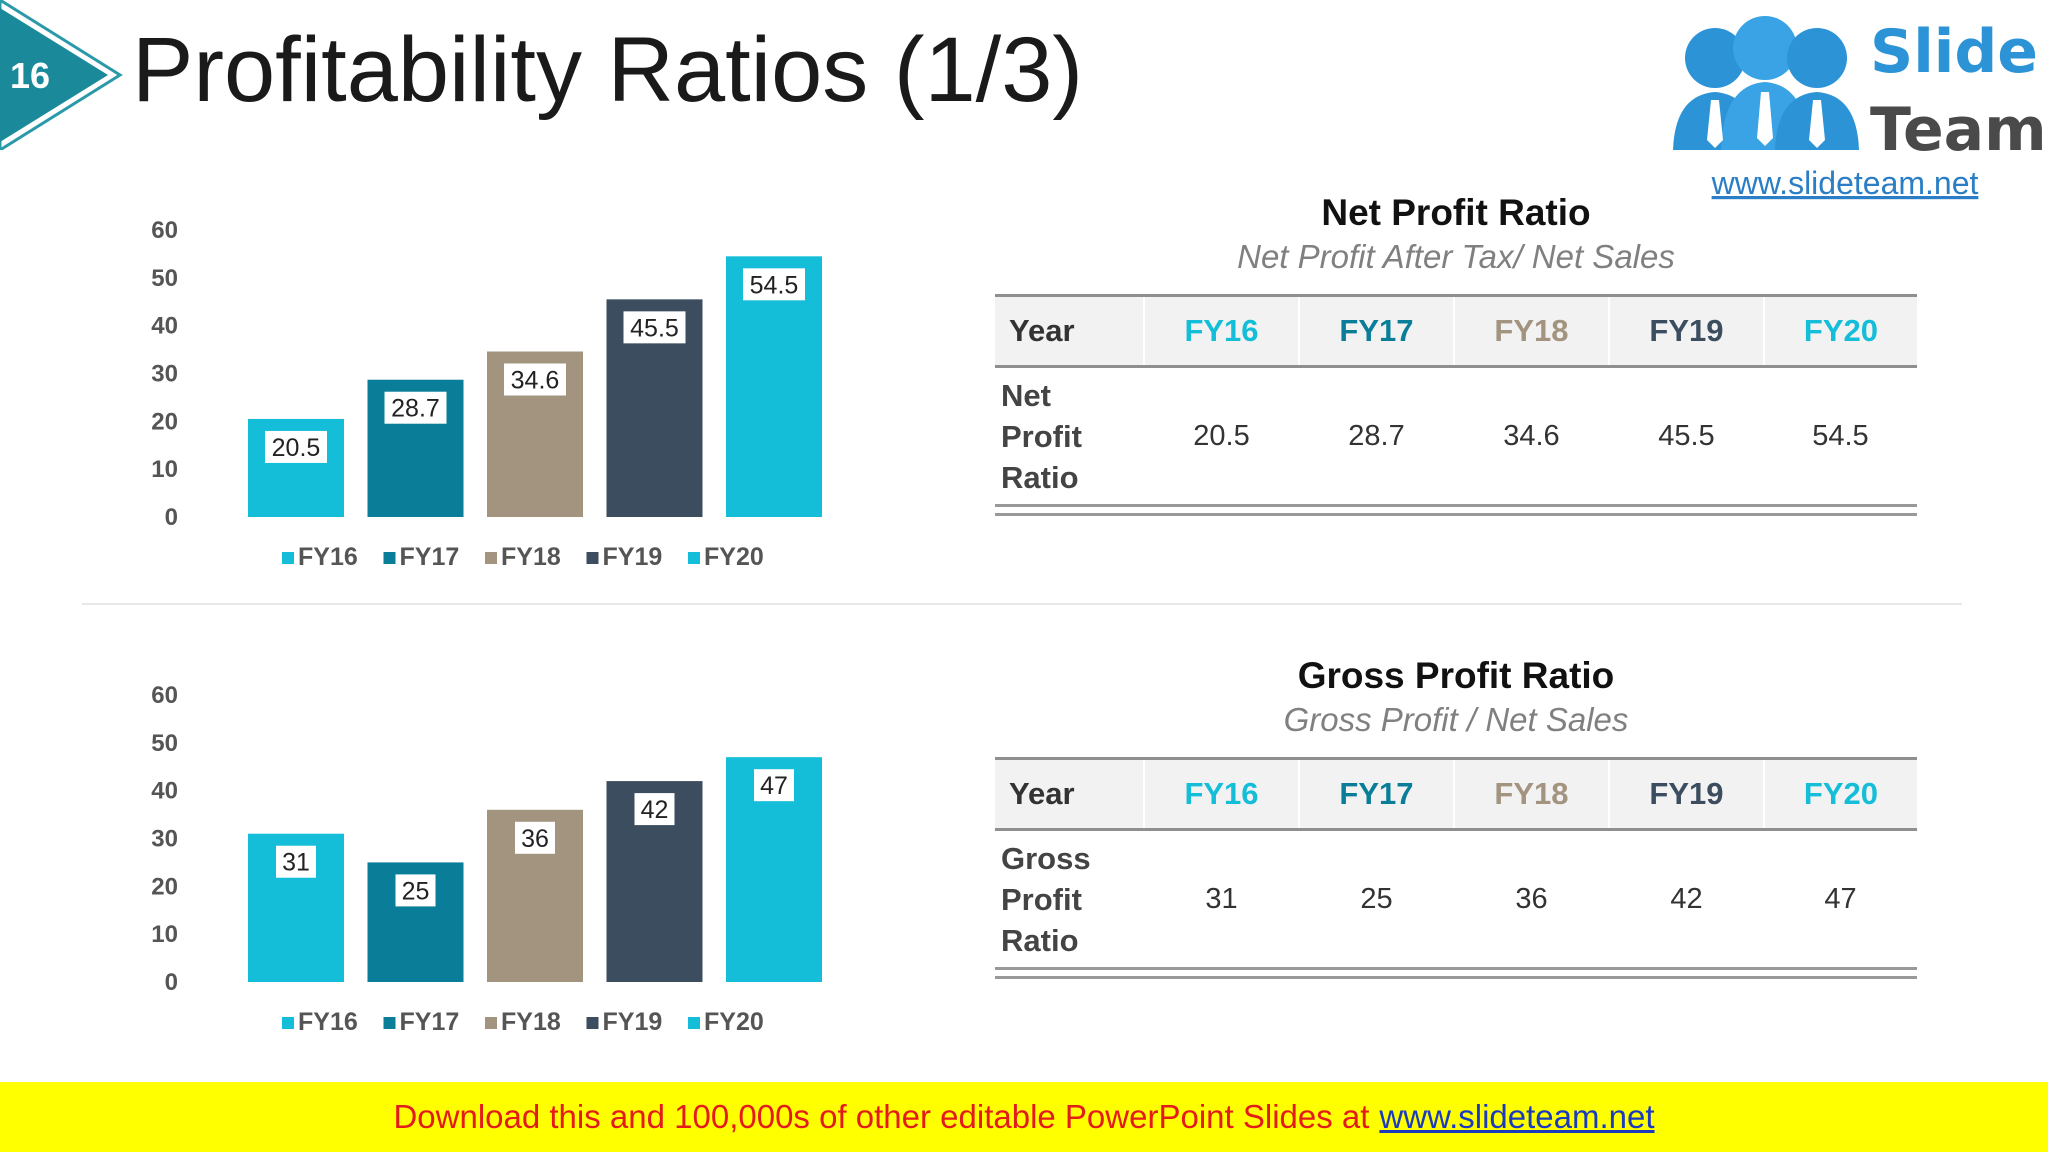 The image size is (2048, 1152). I want to click on y-tick-label: 50, so click(164, 743).